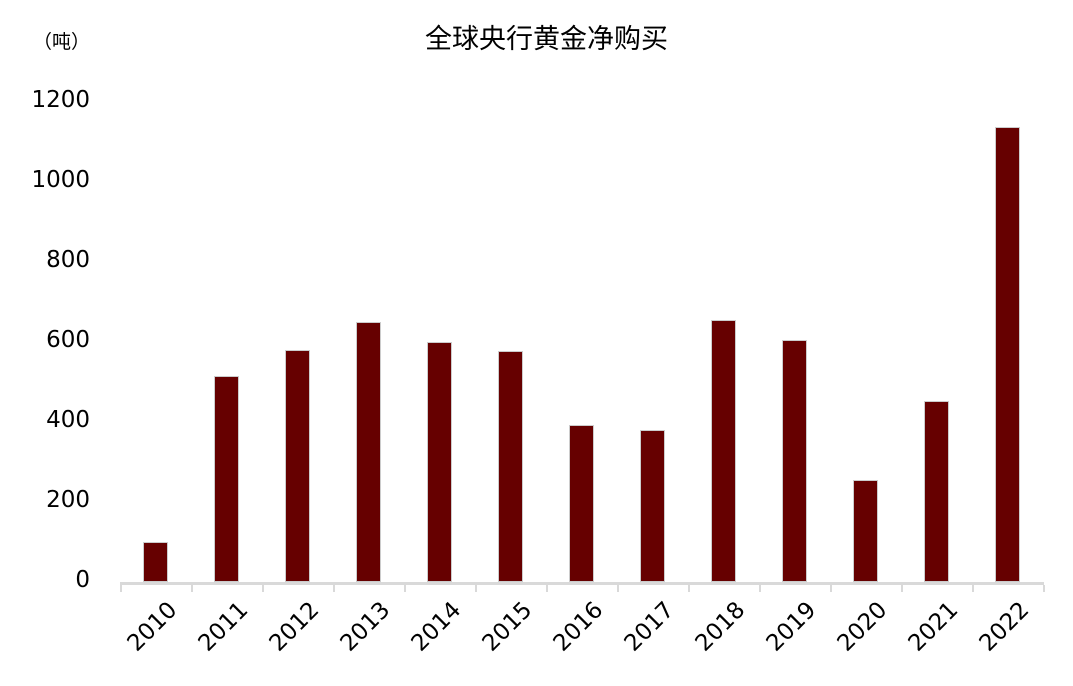 The width and height of the screenshot is (1073, 686). I want to click on y-axis-unit-label: （吨）, so click(62, 42).